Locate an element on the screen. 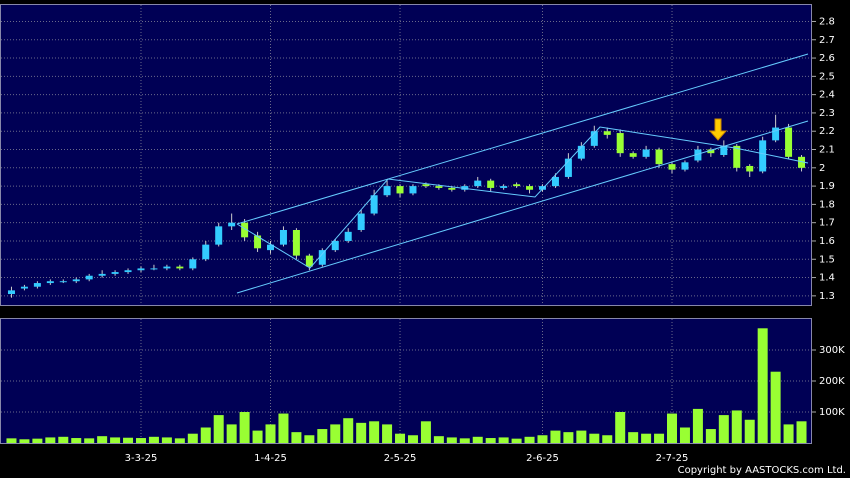  y-tick-label: 1.4 is located at coordinates (827, 278).